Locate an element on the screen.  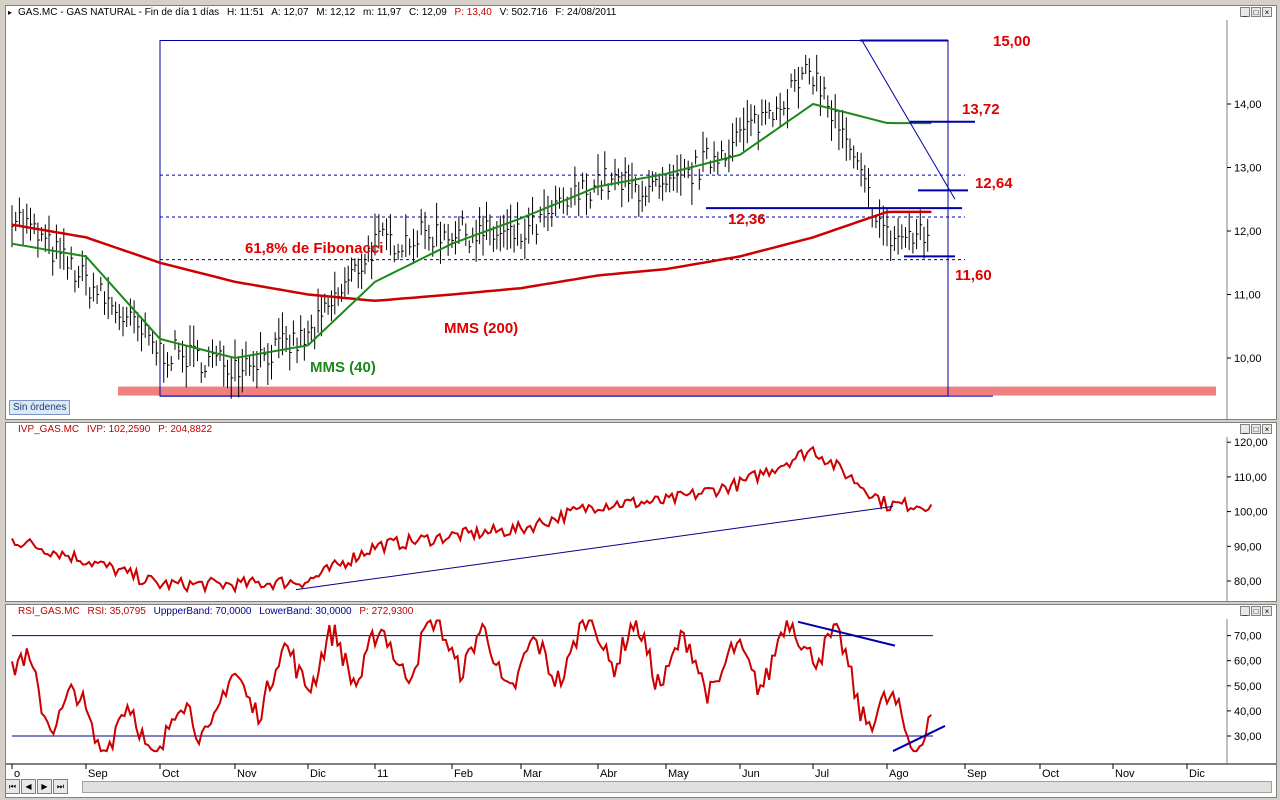
fibonacci-label: 61,8% de Fibonacci is located at coordinates (314, 248).